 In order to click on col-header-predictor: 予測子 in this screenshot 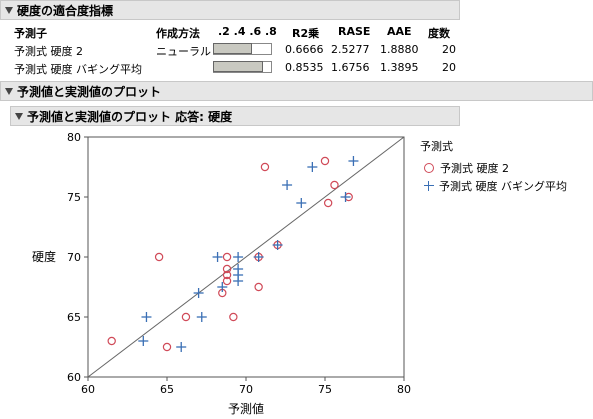, I will do `click(30, 33)`.